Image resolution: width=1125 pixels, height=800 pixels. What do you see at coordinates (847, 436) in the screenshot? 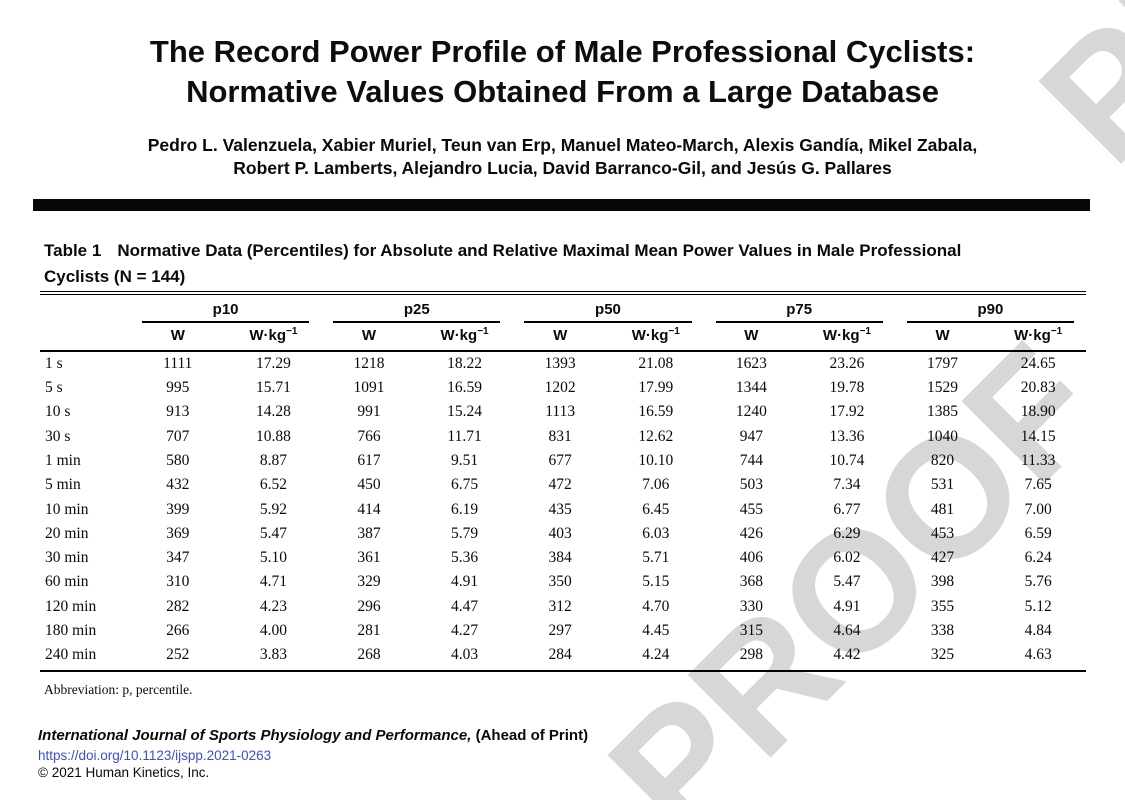
I see `cell-value: 13.36` at bounding box center [847, 436].